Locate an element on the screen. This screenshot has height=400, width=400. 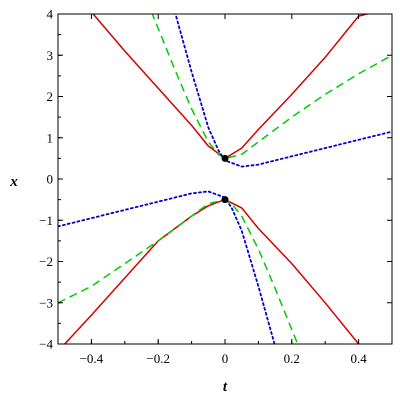
x-tick-label: −0.4 is located at coordinates (92, 358).